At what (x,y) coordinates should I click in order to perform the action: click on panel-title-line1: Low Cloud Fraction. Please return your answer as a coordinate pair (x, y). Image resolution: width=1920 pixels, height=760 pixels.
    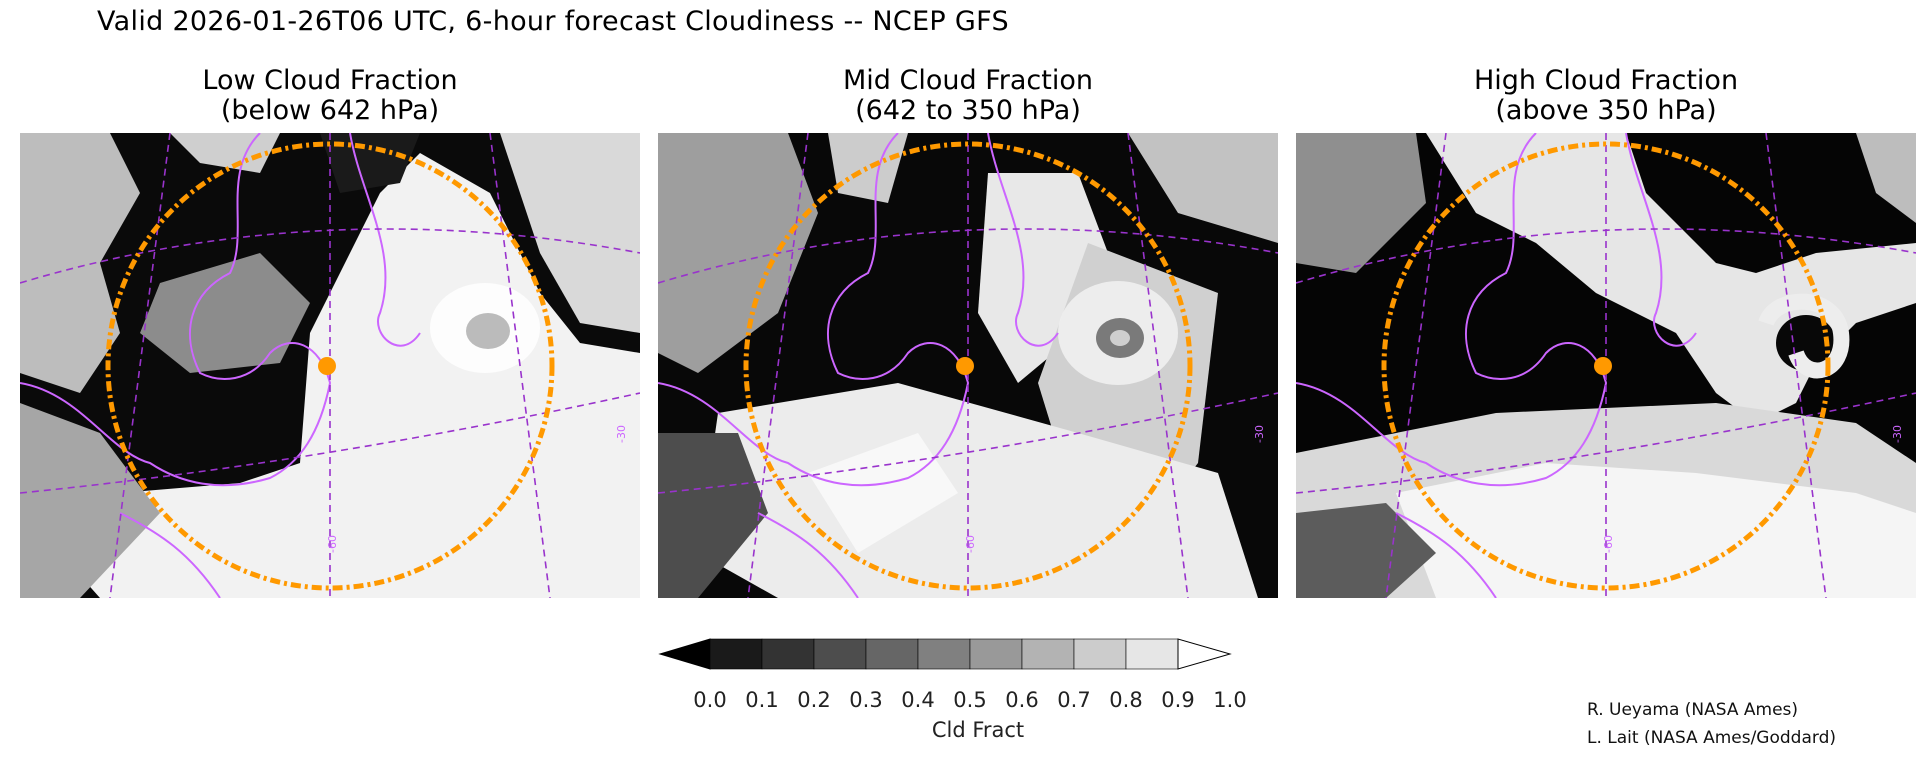
    Looking at the image, I should click on (330, 80).